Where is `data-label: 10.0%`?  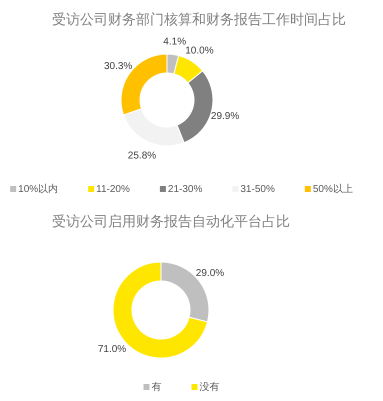
data-label: 10.0% is located at coordinates (199, 51).